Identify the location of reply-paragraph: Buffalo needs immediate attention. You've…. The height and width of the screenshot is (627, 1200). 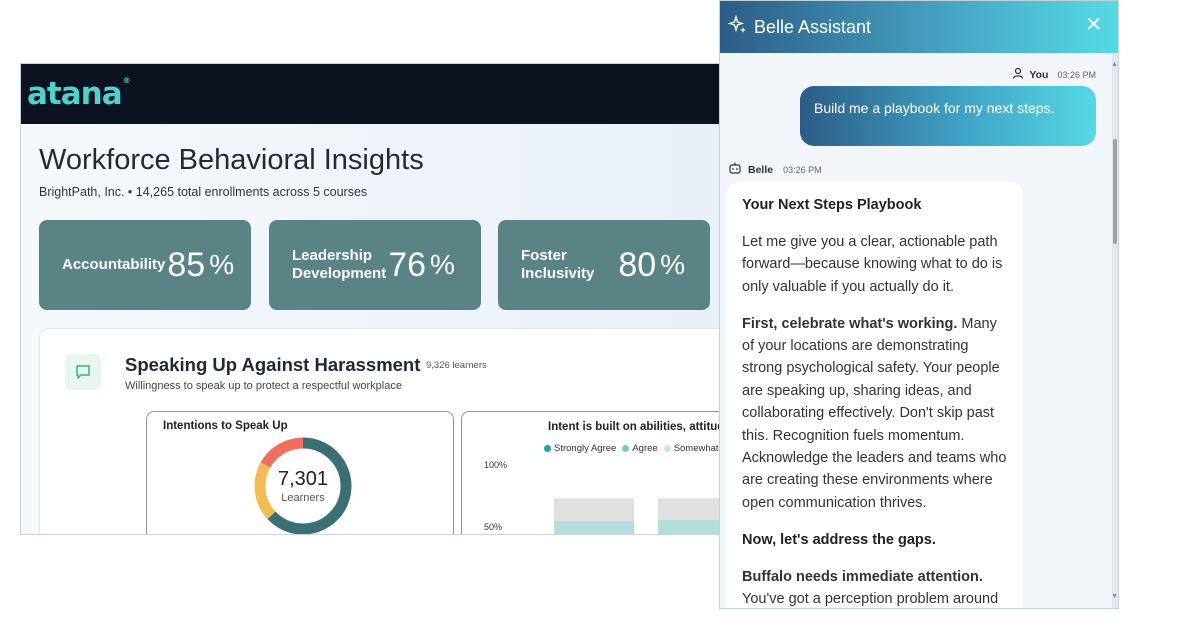
(870, 588).